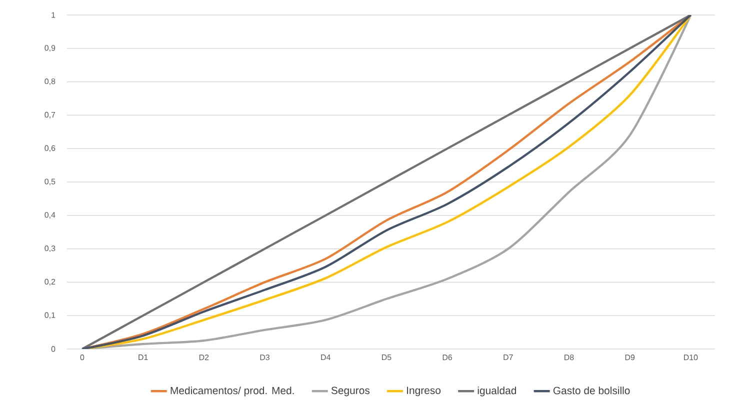 The width and height of the screenshot is (755, 408). What do you see at coordinates (232, 391) in the screenshot?
I see `legend-label: Medicamentos/ prod. Med.` at bounding box center [232, 391].